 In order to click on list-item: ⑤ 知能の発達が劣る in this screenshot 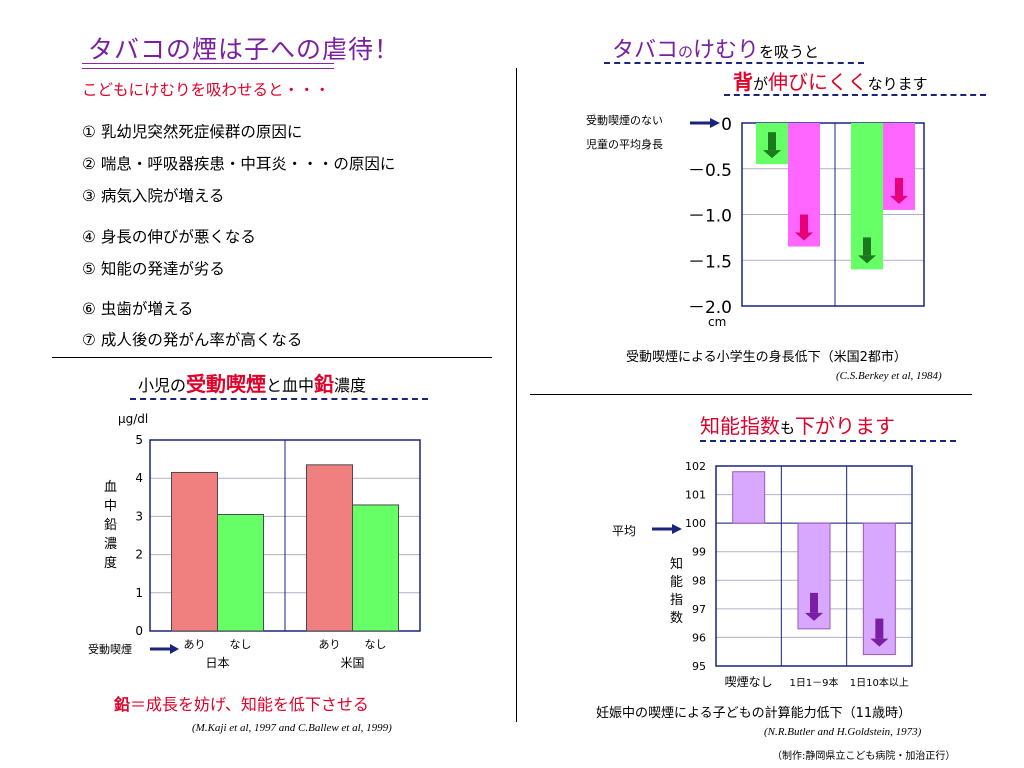, I will do `click(153, 269)`.